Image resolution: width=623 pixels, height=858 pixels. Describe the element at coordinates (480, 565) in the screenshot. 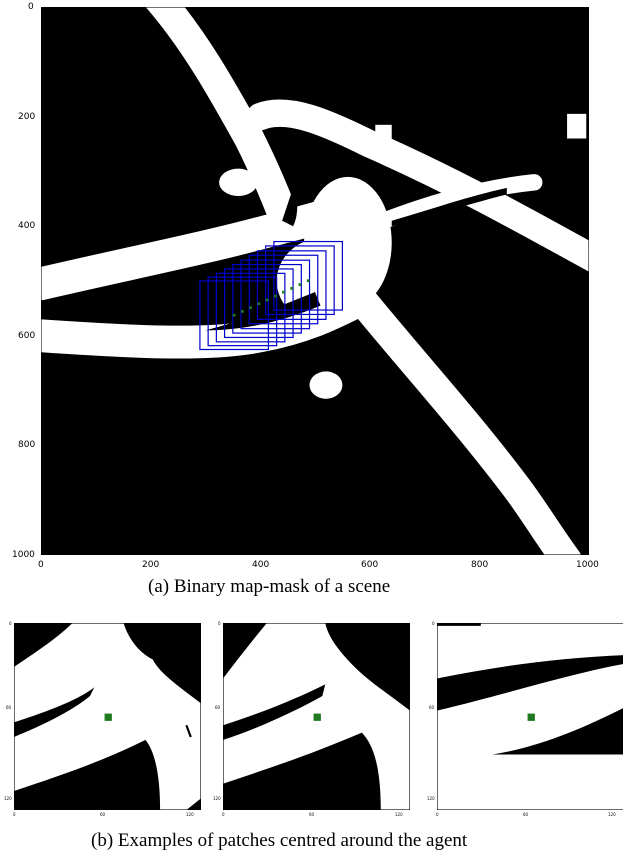

I see `x-tick-label: 800` at that location.